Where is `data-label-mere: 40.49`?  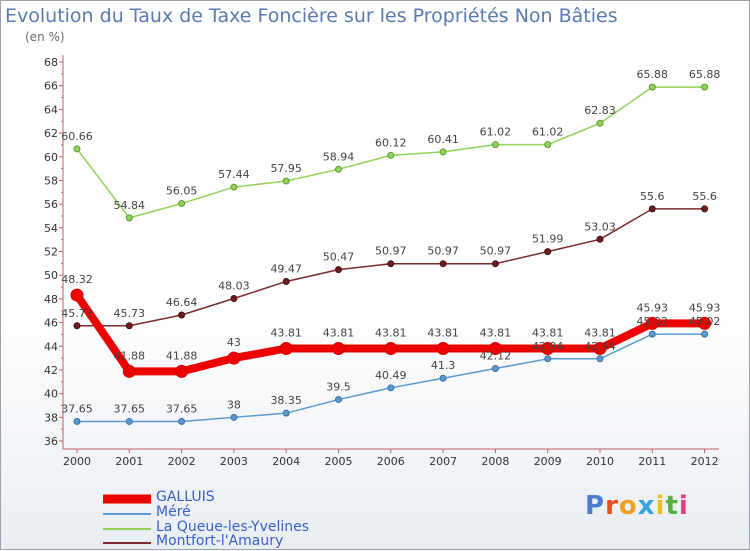
data-label-mere: 40.49 is located at coordinates (391, 375).